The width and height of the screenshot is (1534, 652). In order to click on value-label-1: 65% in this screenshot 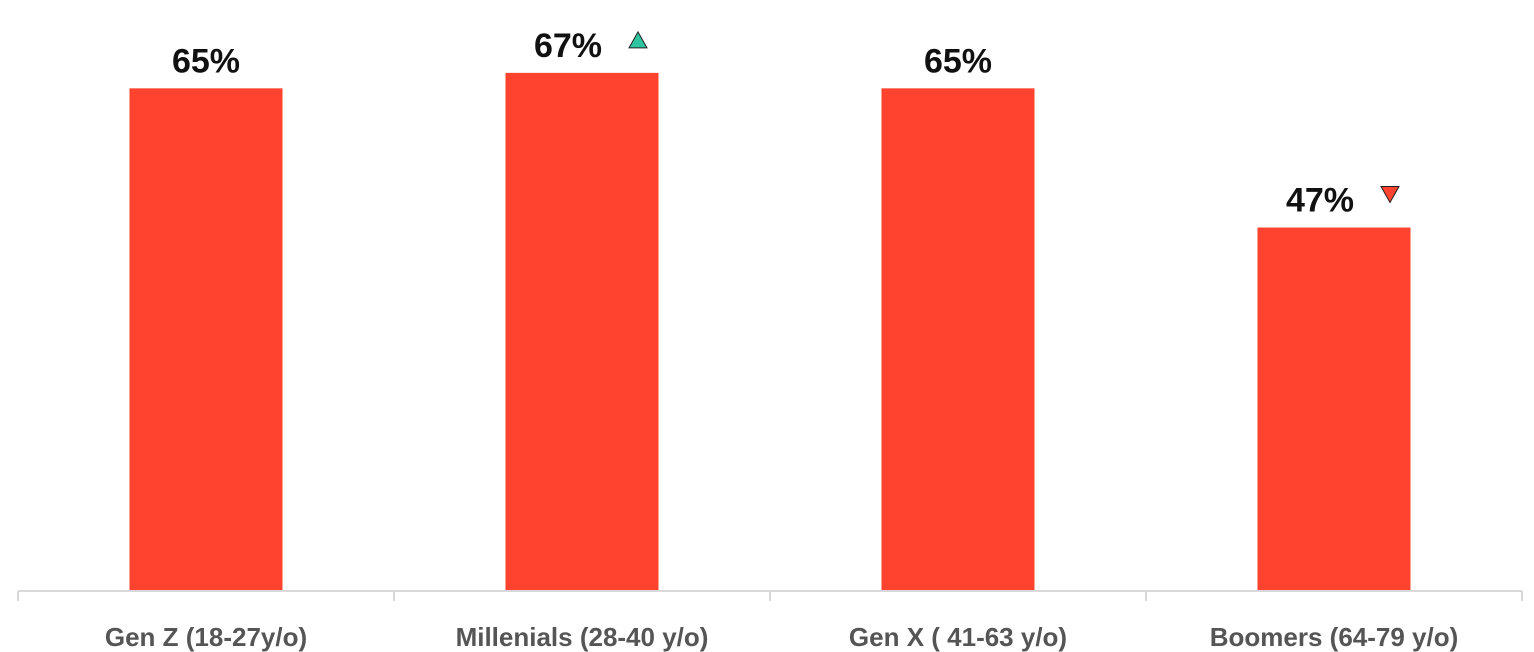, I will do `click(206, 61)`.